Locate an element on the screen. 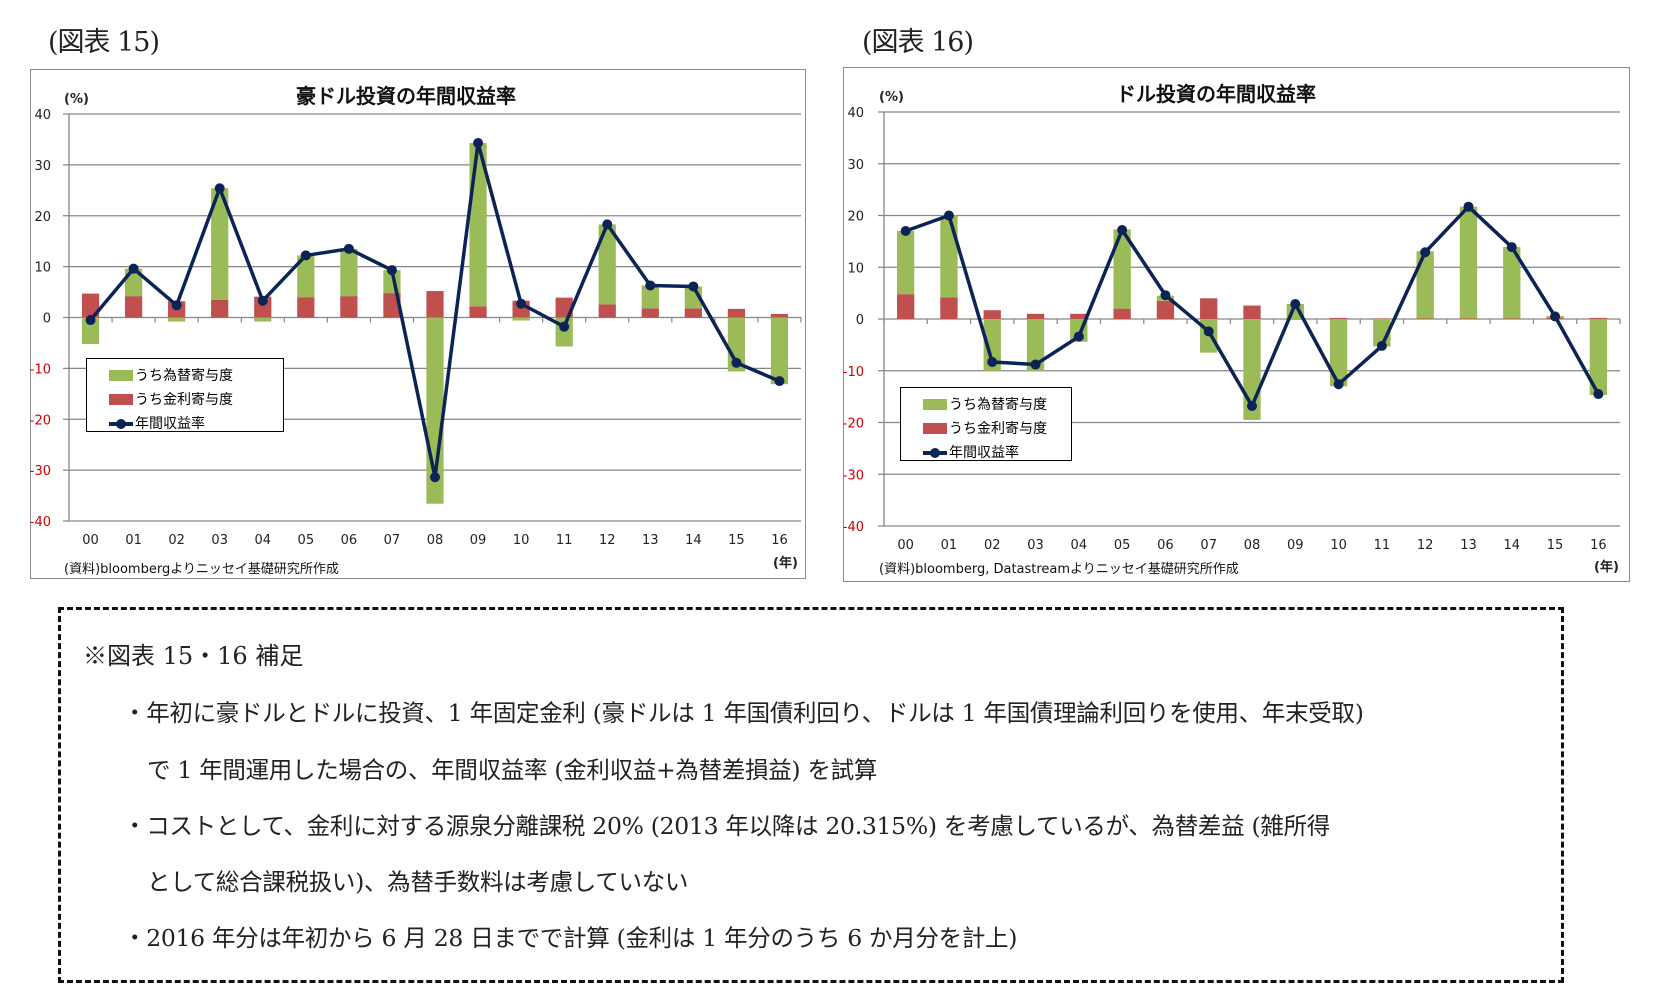 This screenshot has width=1656, height=1007. y-tick-label: 30 is located at coordinates (855, 165).